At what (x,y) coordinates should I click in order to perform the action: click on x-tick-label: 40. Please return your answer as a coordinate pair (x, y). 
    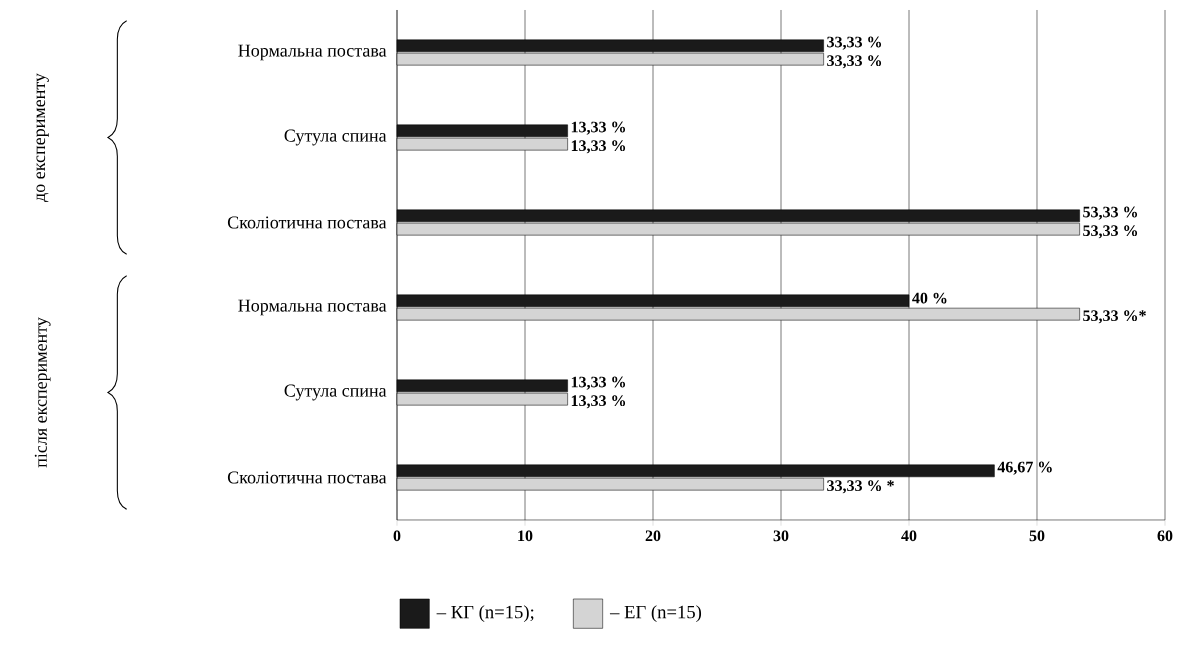
    Looking at the image, I should click on (909, 536).